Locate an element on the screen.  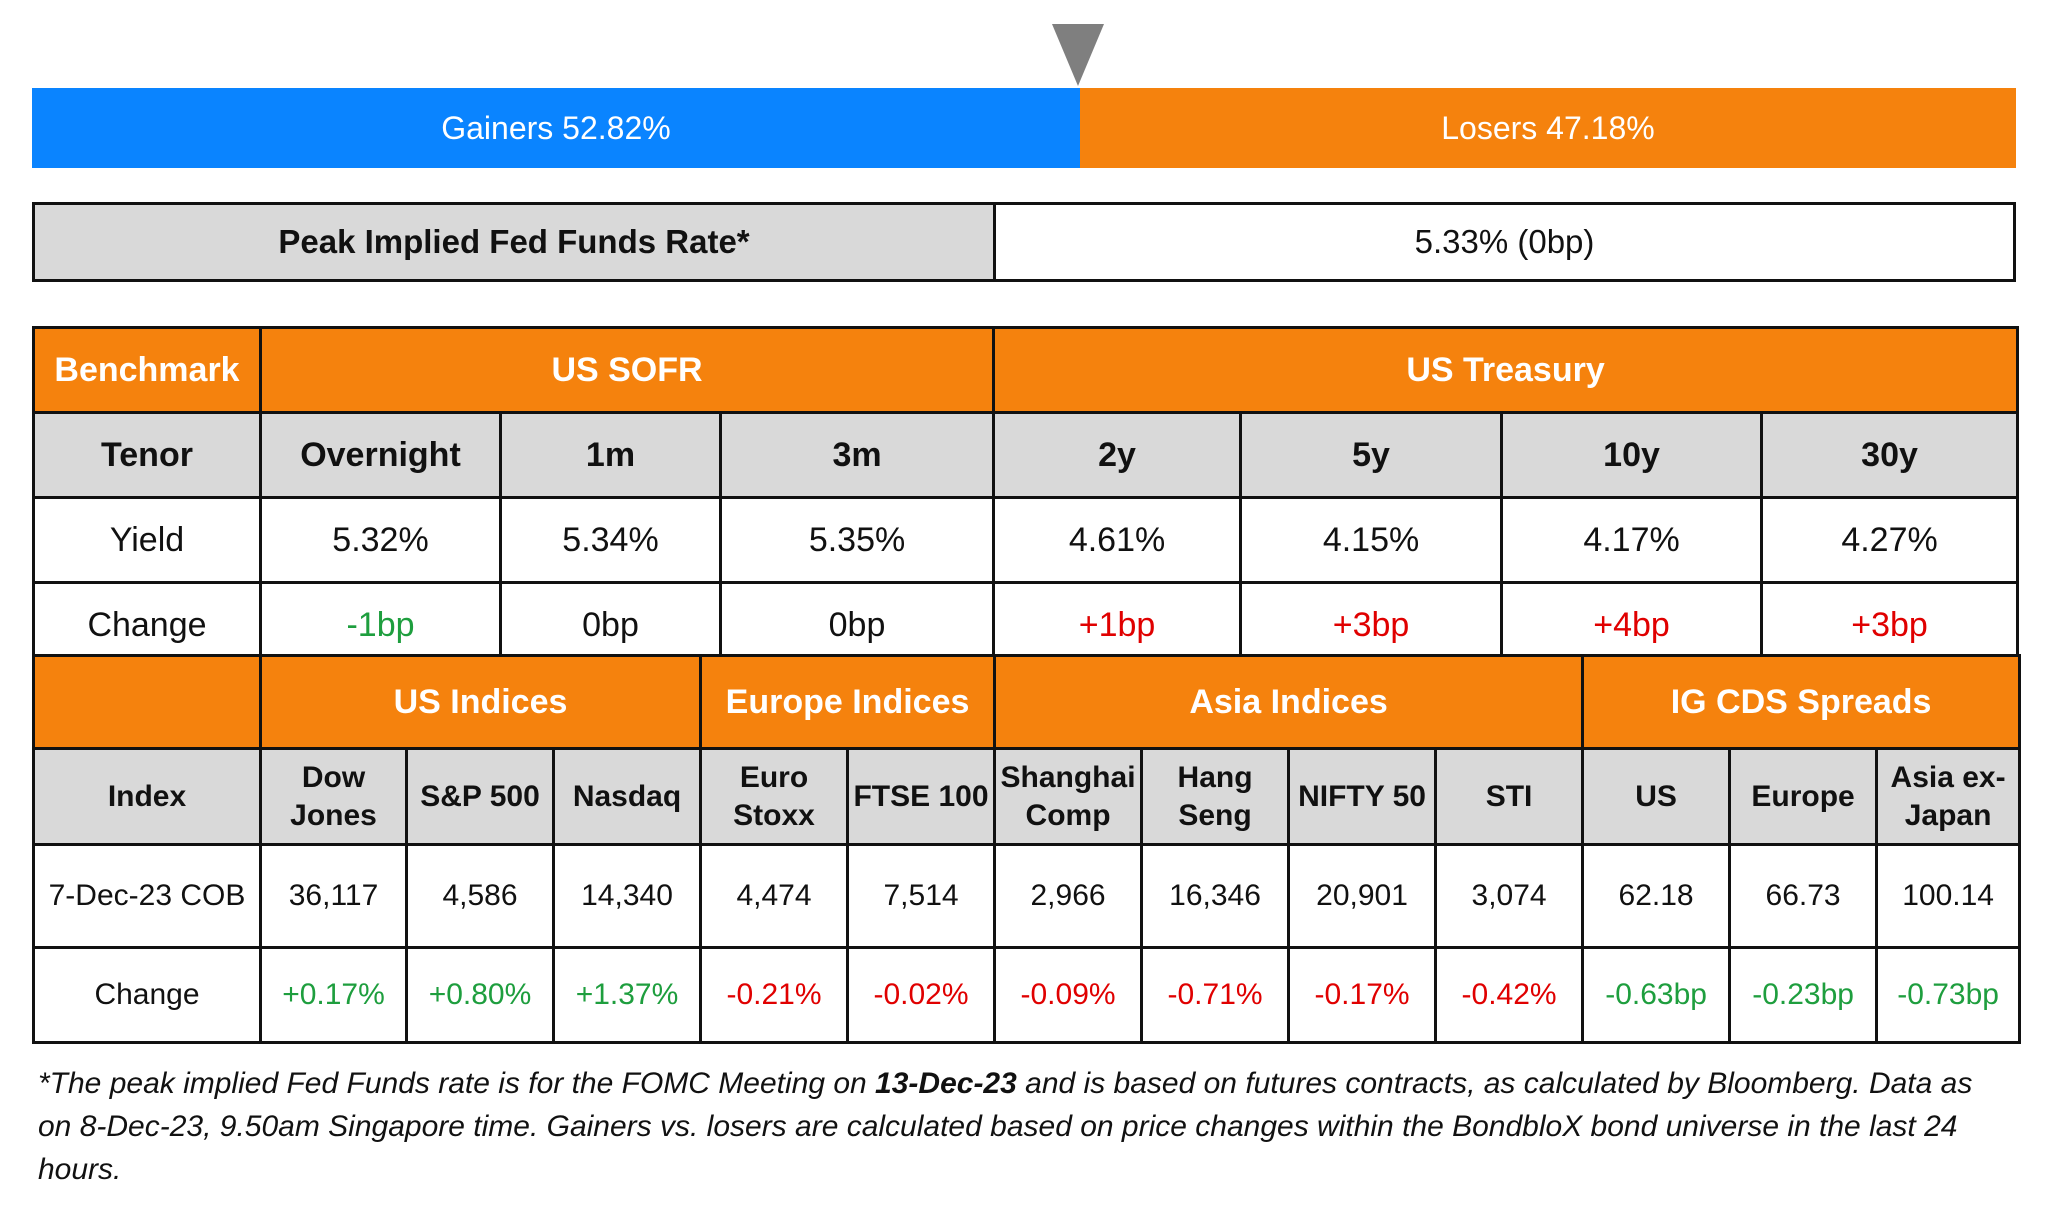
index-name-line: Shanghai is located at coordinates (1068, 777).